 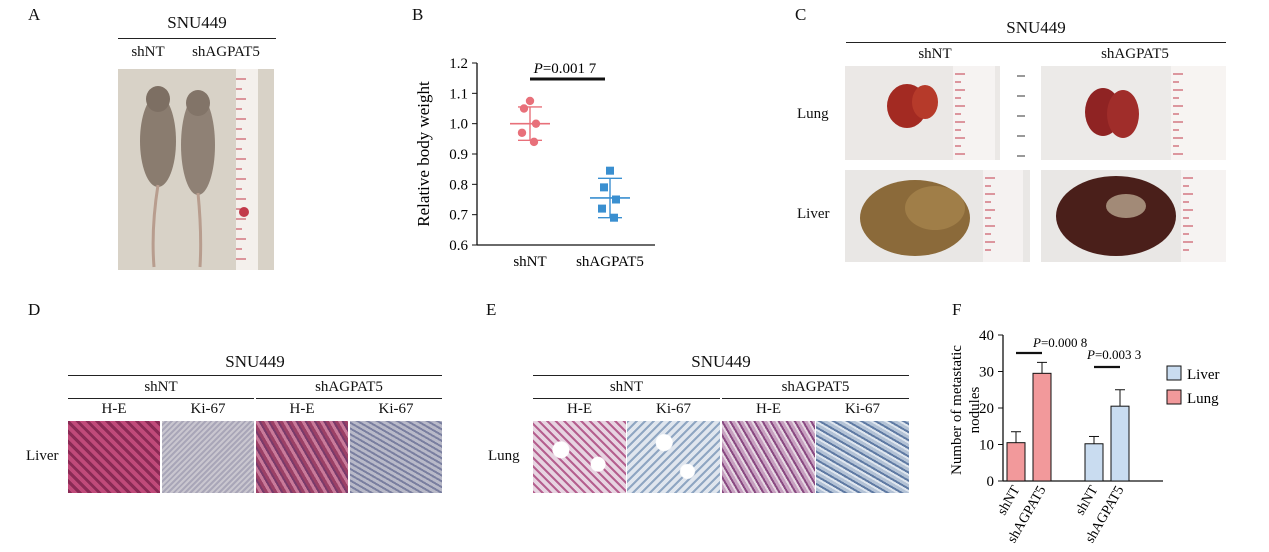 I want to click on panel-label-f: F, so click(x=957, y=309).